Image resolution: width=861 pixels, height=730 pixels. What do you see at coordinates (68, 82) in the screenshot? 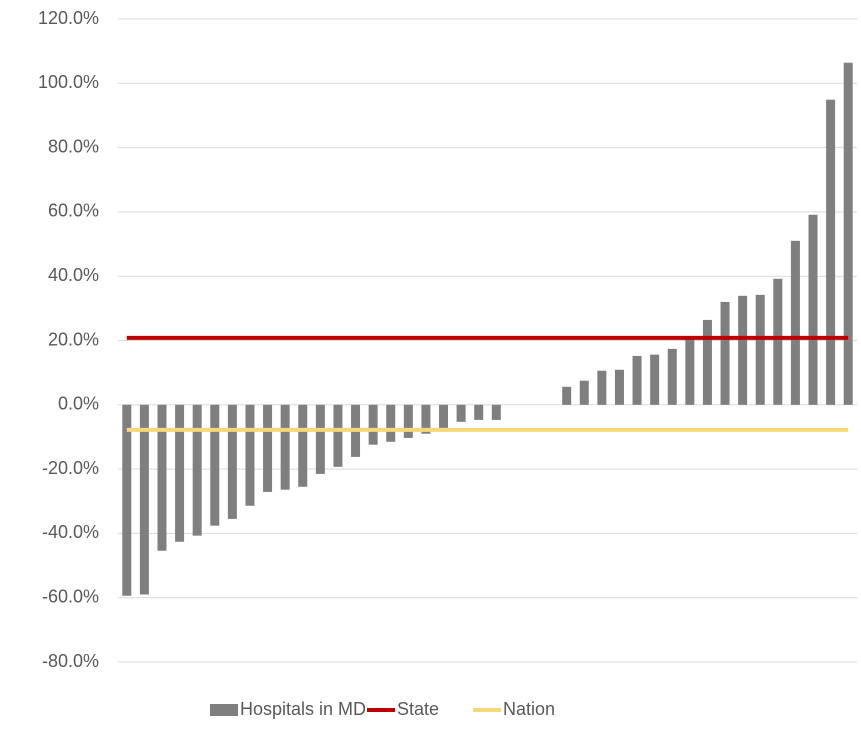
I see `y-tick-label: 100.0%` at bounding box center [68, 82].